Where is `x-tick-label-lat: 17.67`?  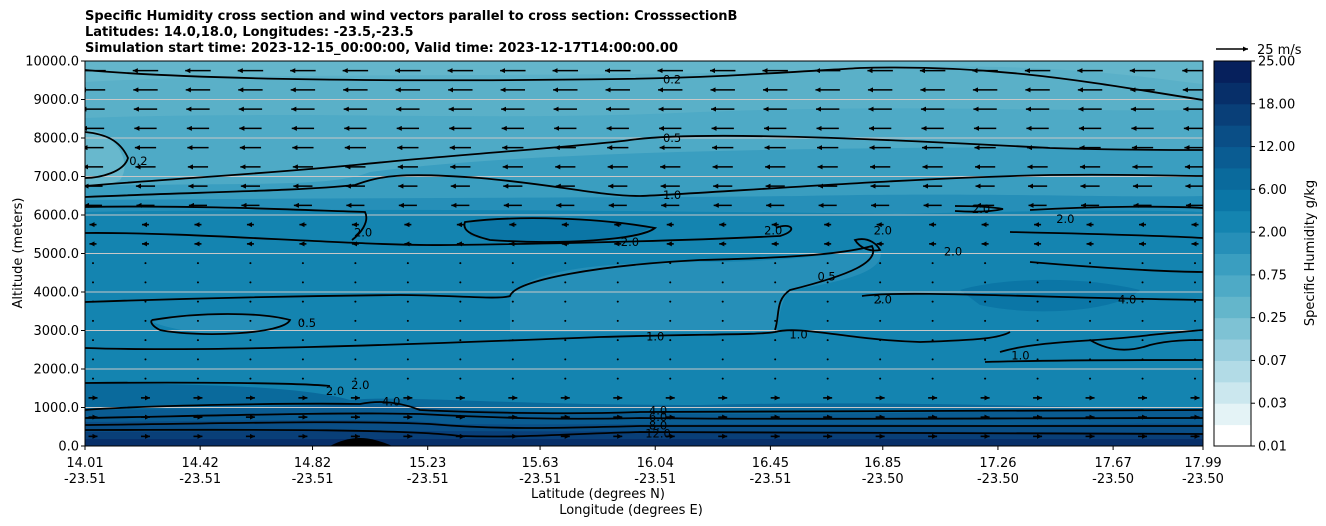
x-tick-label-lat: 17.67 is located at coordinates (1113, 463).